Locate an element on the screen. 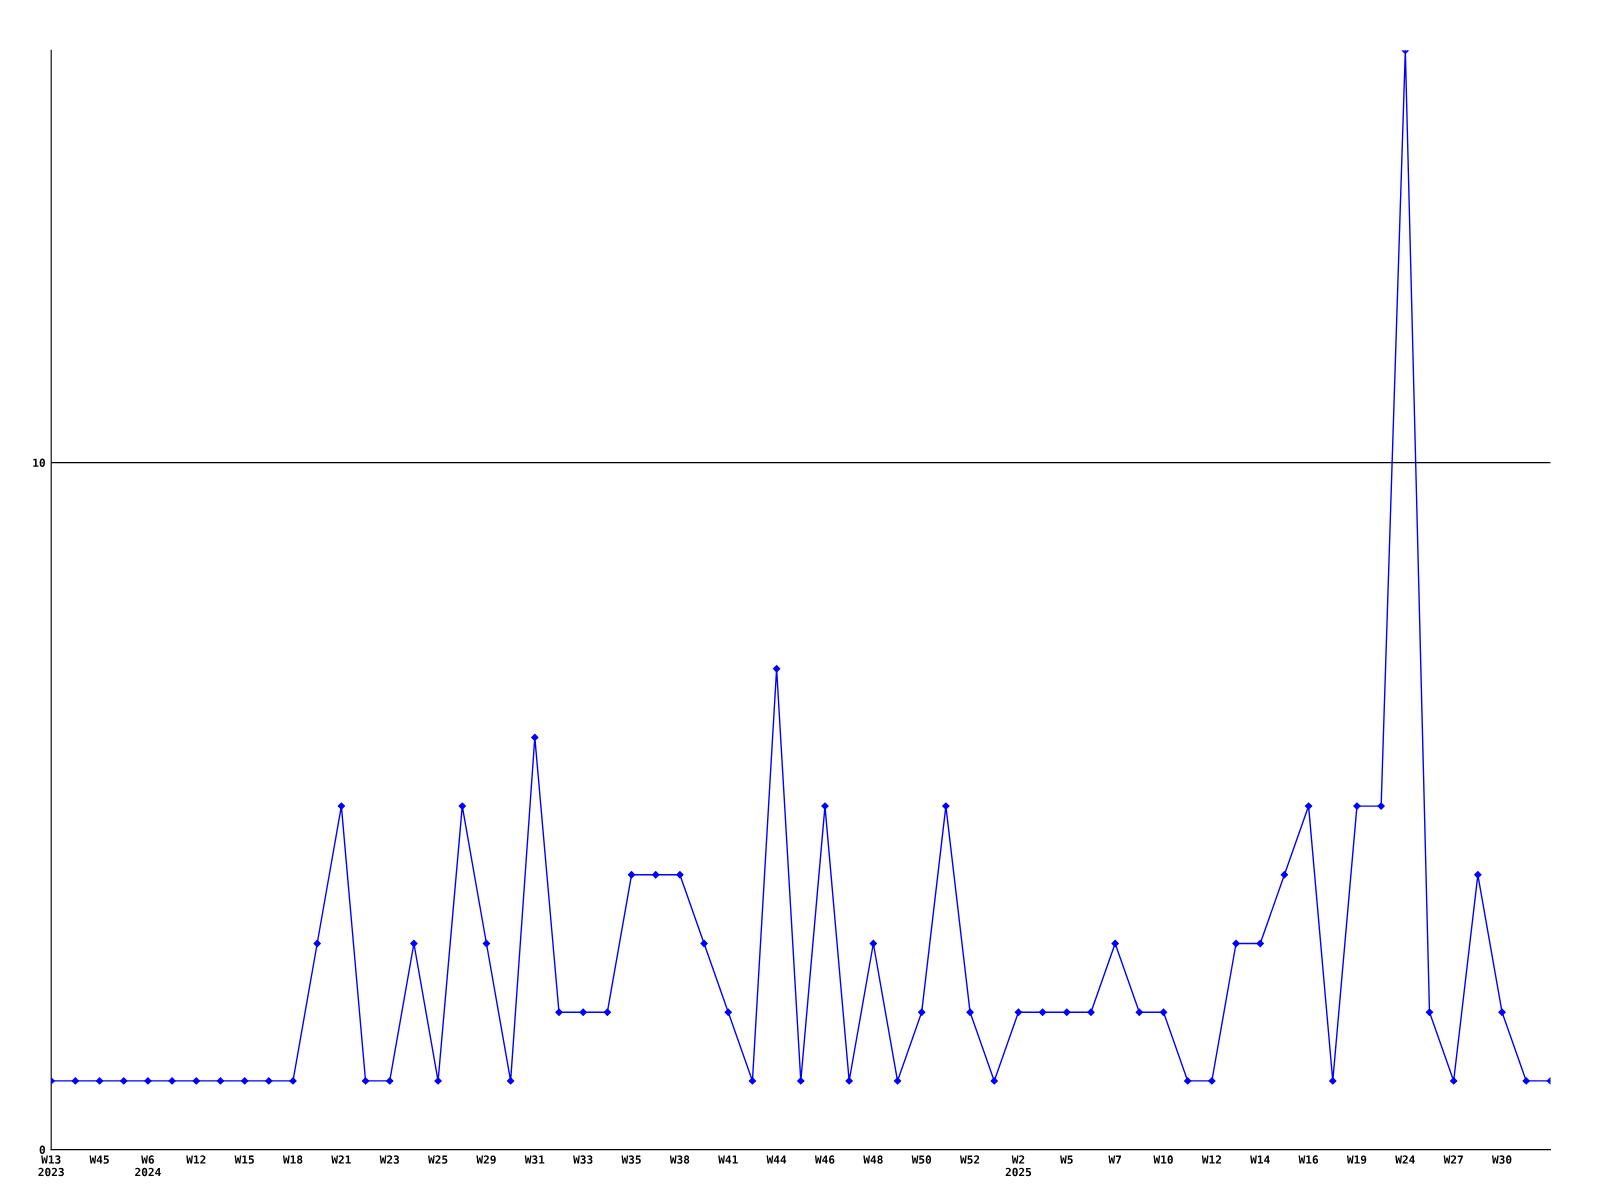  x-tick-label: W29 is located at coordinates (486, 1159).